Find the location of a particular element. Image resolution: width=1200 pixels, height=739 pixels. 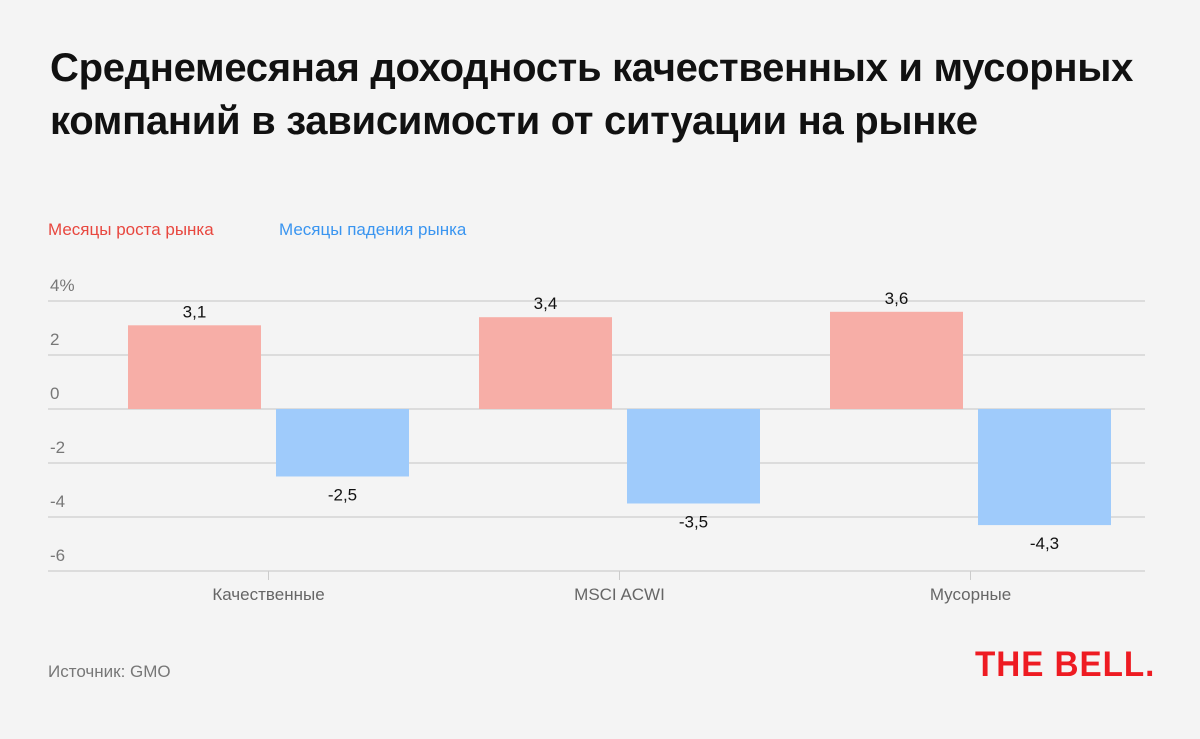

y-tick-label: -2 is located at coordinates (57, 447).